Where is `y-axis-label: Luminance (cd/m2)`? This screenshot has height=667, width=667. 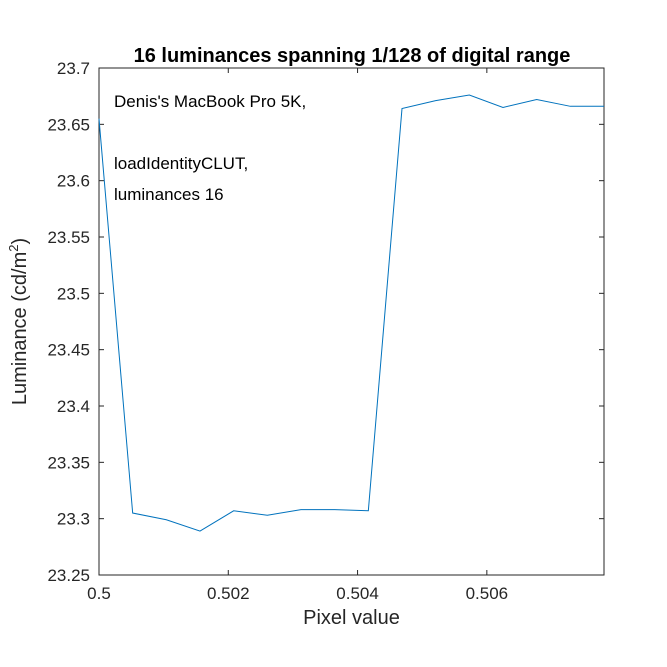
y-axis-label: Luminance (cd/m2) is located at coordinates (18, 321).